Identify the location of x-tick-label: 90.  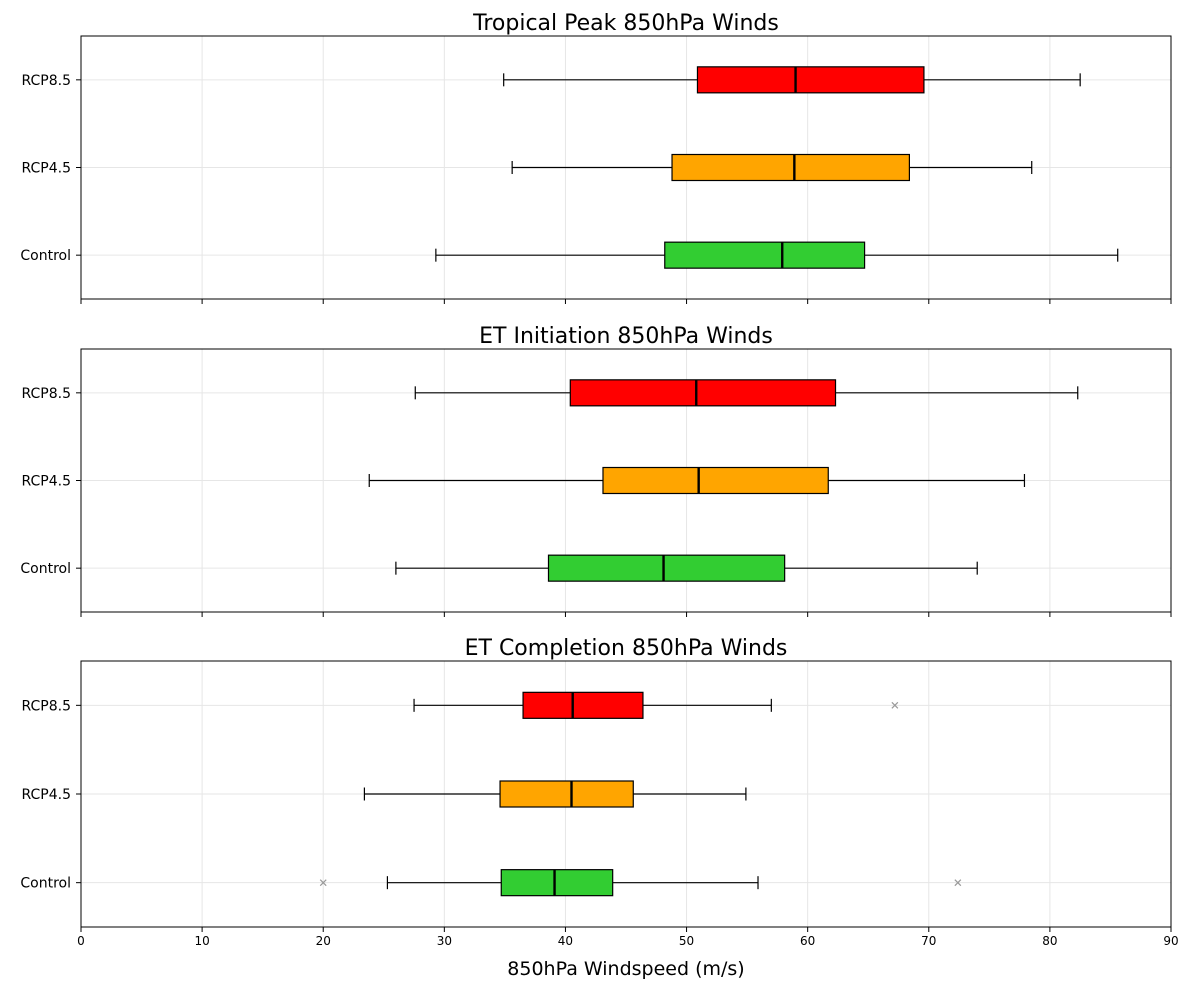
(1170, 941).